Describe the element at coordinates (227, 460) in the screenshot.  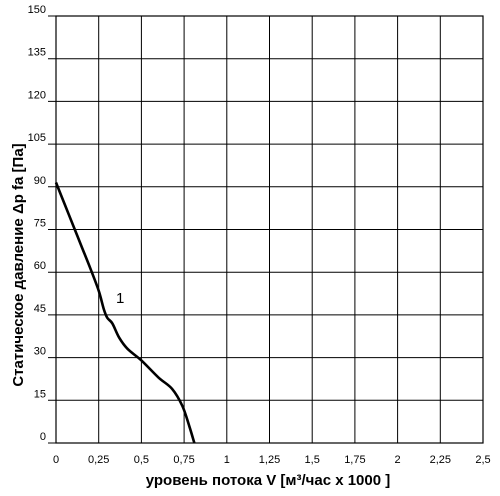
I see `x-tick-label: 1` at that location.